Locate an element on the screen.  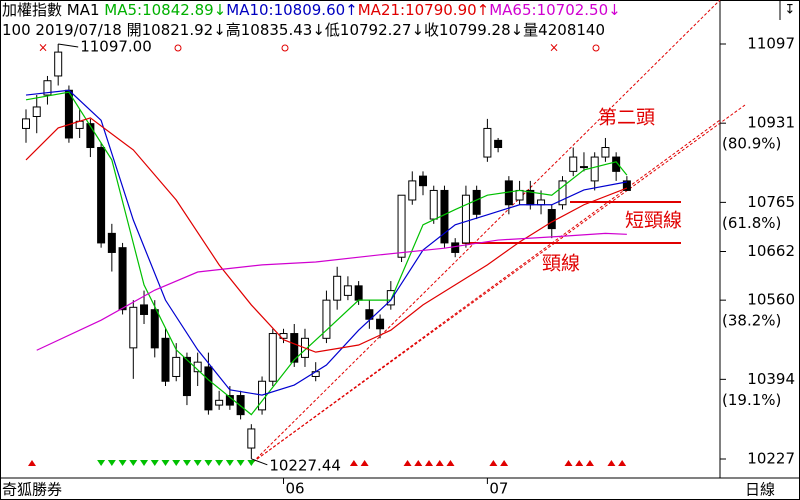
x-tick-label: 07 is located at coordinates (498, 489).